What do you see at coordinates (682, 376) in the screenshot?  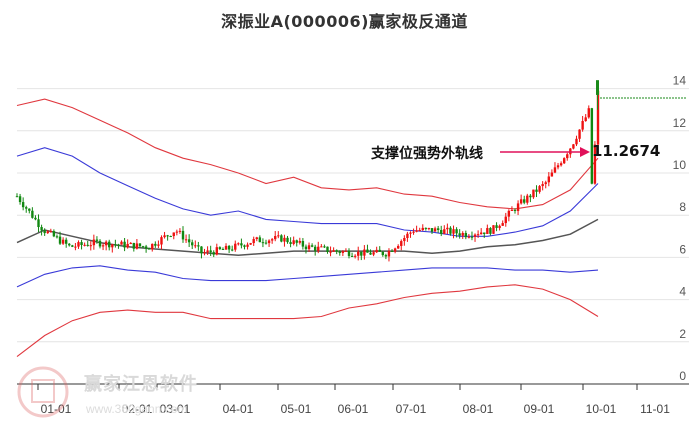 I see `svg-text: 0` at bounding box center [682, 376].